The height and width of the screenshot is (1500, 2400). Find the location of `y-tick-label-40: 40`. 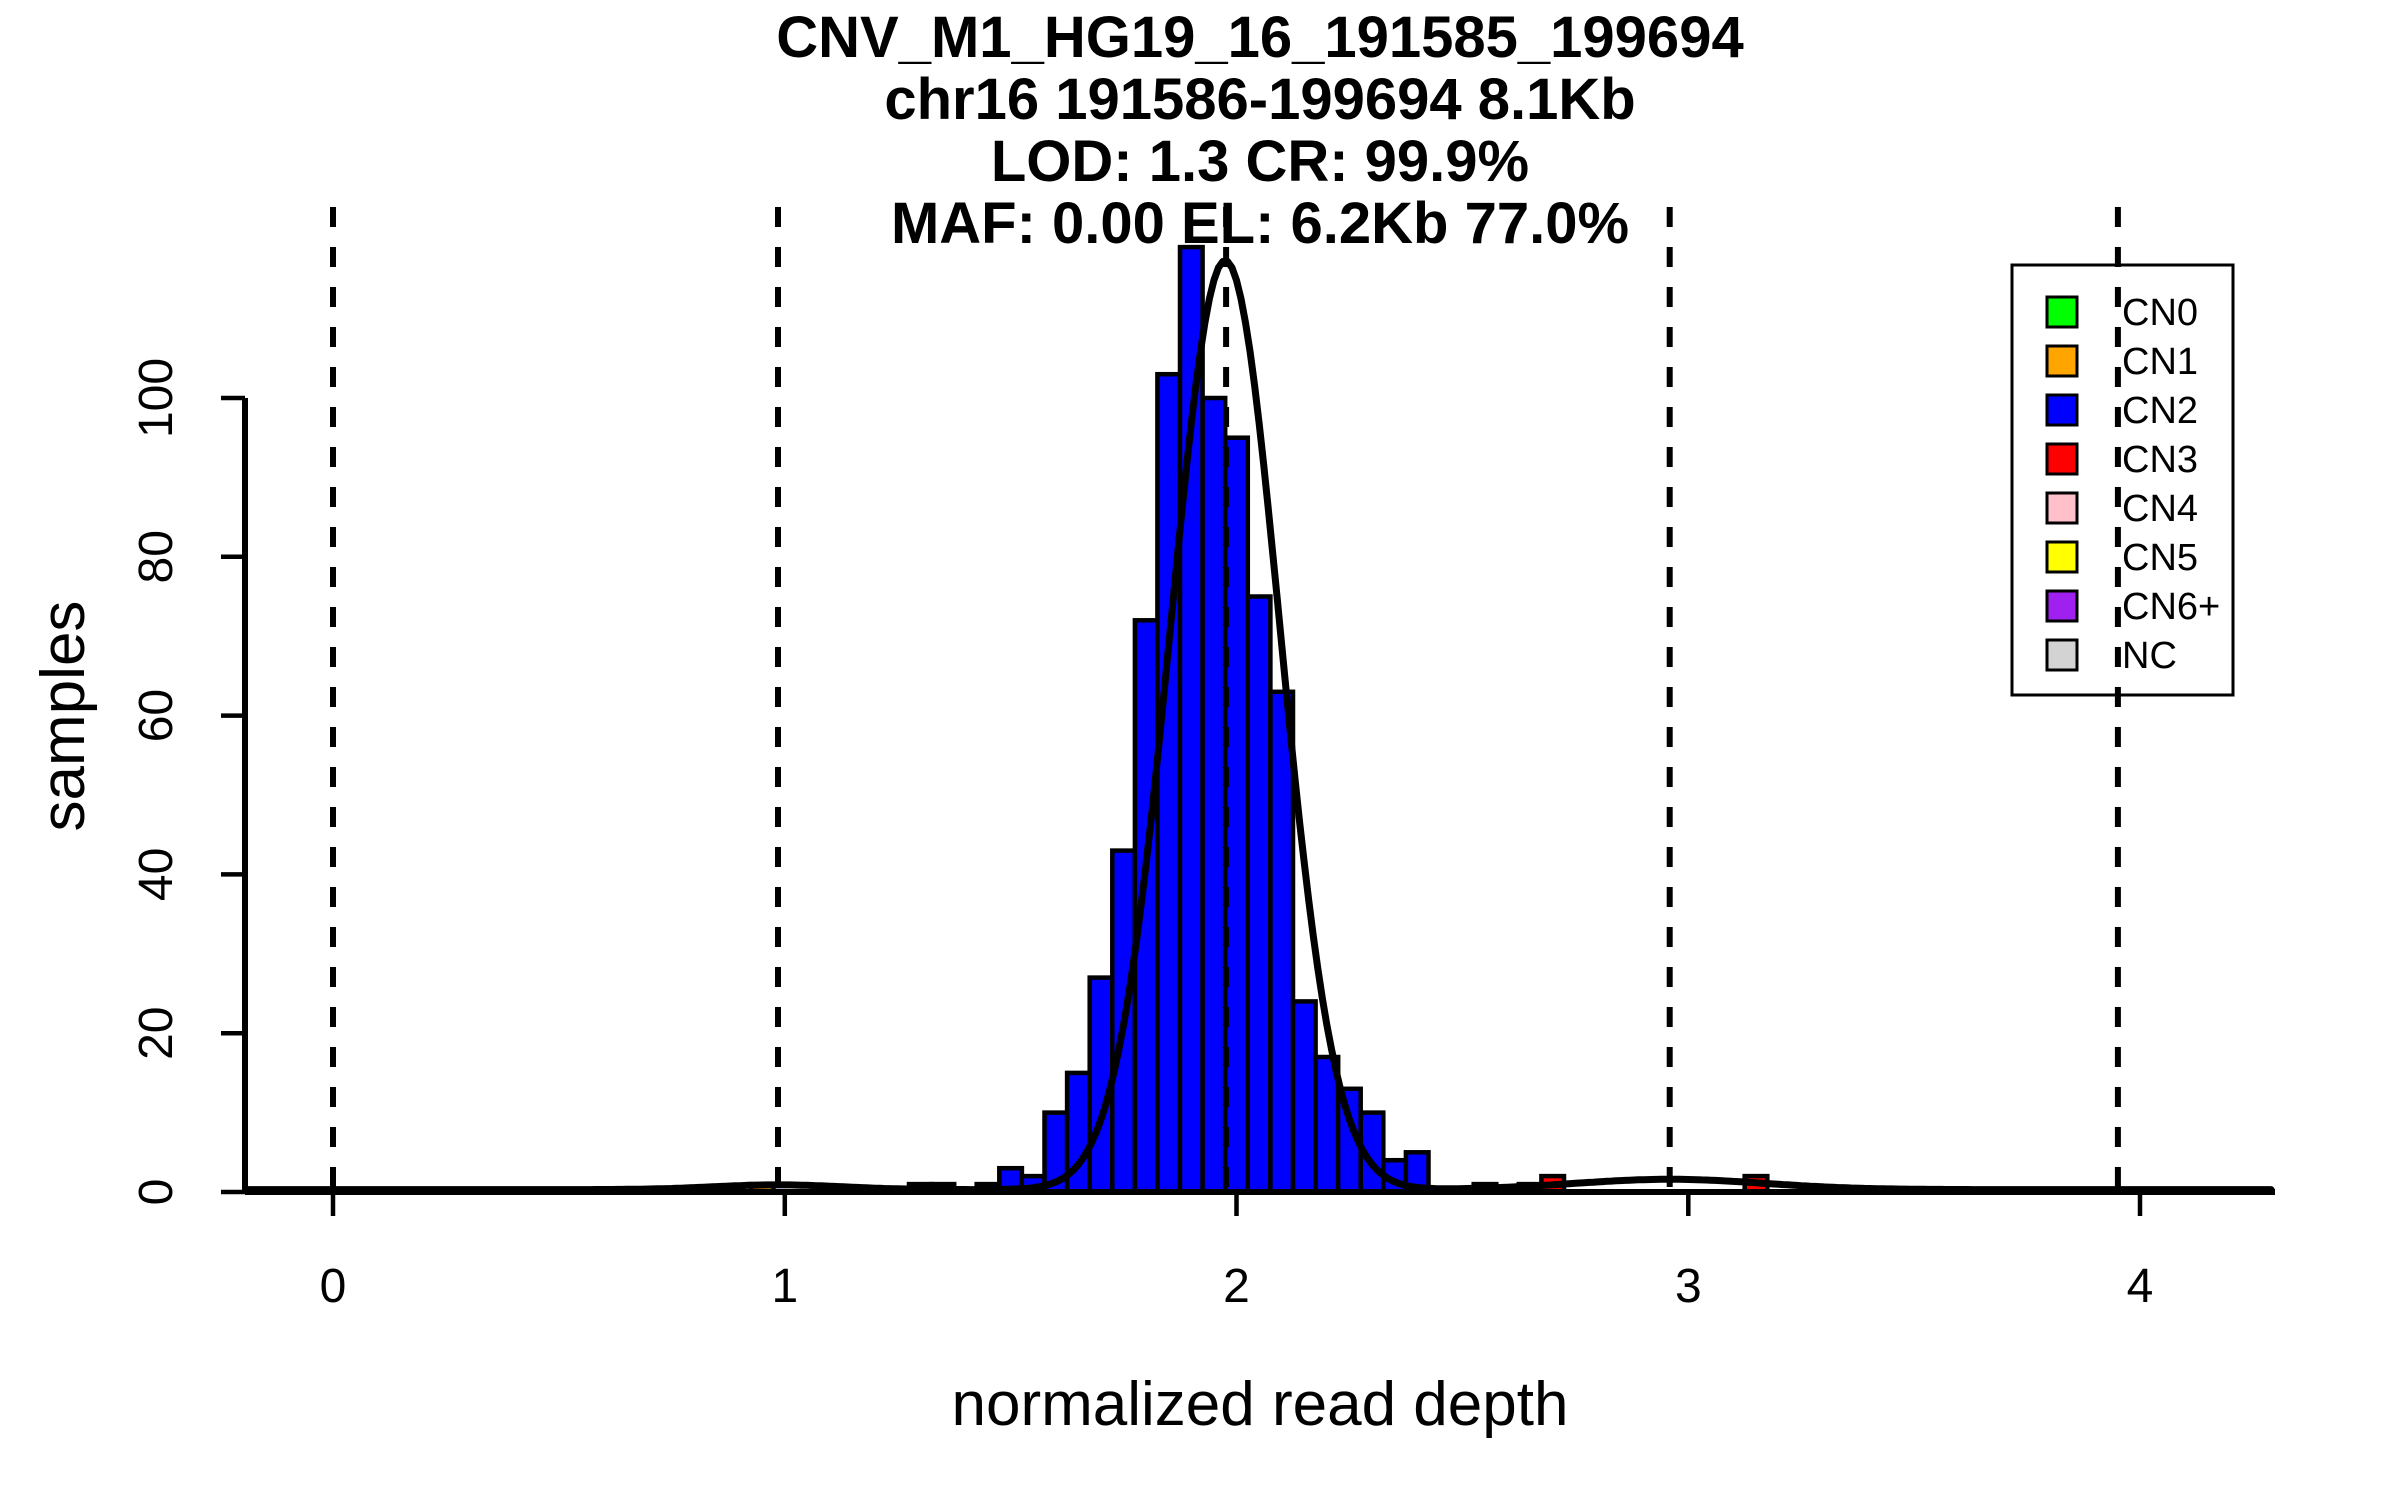

y-tick-label-40: 40 is located at coordinates (156, 874).